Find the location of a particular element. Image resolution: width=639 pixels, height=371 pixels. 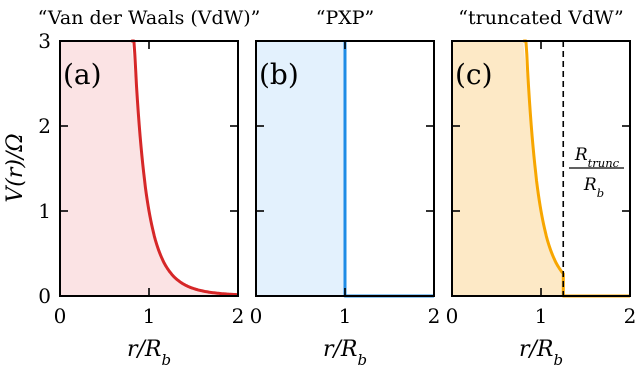

panel-2-xtick-label: 1 is located at coordinates (541, 316).